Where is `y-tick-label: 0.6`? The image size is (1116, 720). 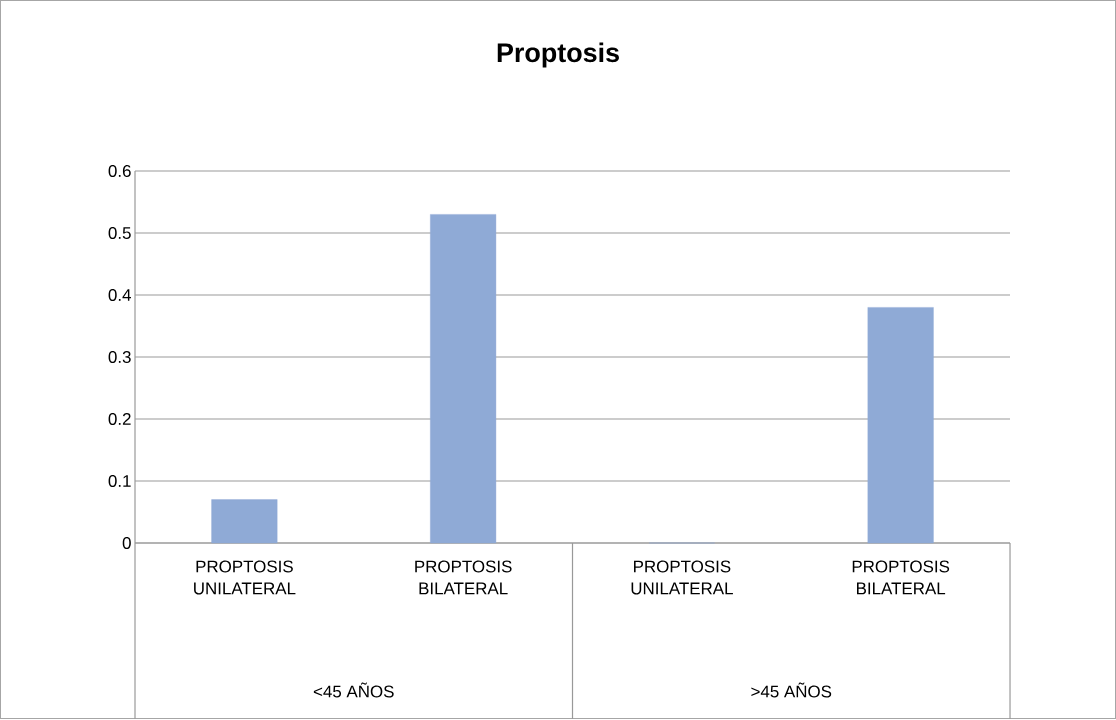
y-tick-label: 0.6 is located at coordinates (119, 171).